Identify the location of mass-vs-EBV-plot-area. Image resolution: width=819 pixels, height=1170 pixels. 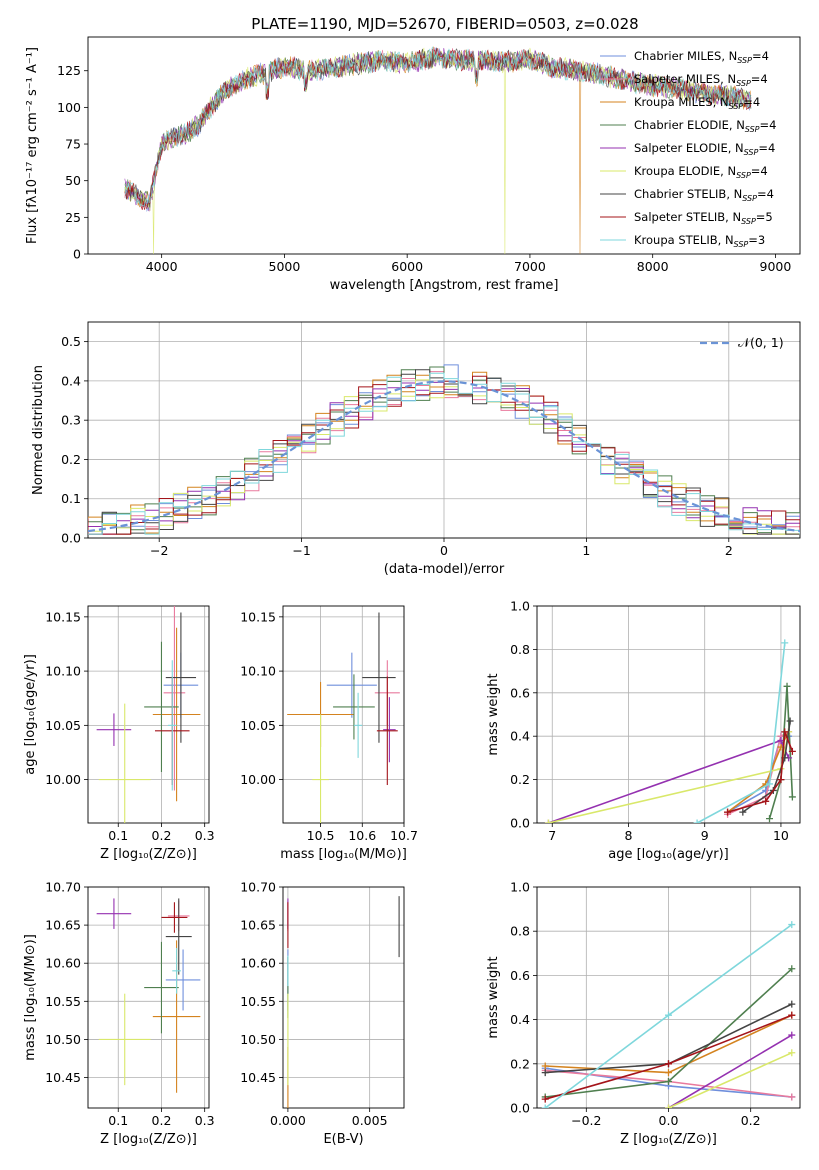
(343, 1002).